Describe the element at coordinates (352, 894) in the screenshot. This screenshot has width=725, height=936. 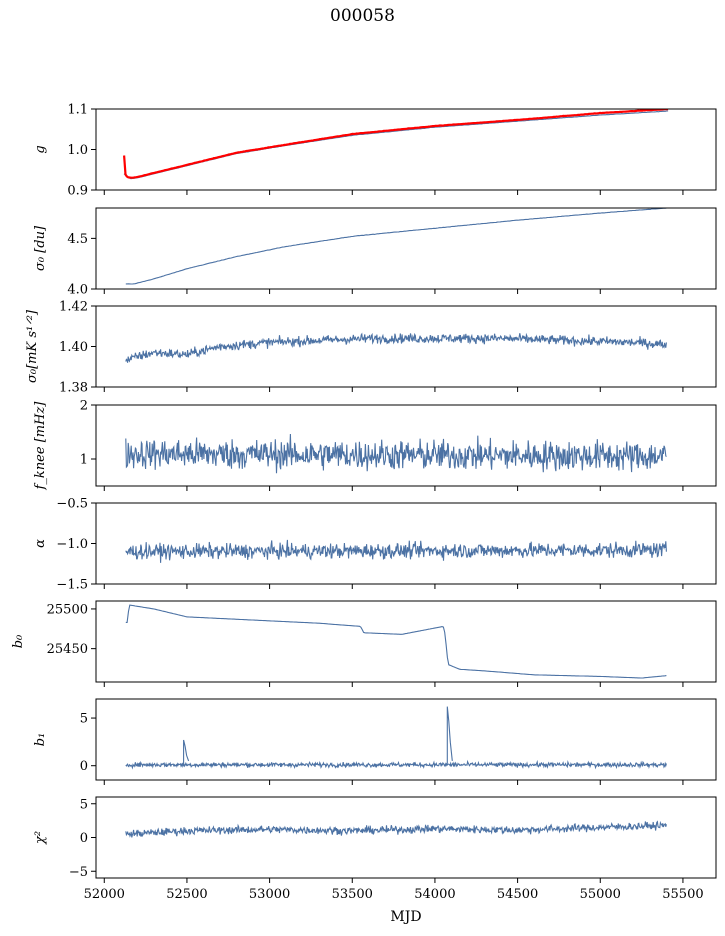
I see `x-tick-label: 53500` at that location.